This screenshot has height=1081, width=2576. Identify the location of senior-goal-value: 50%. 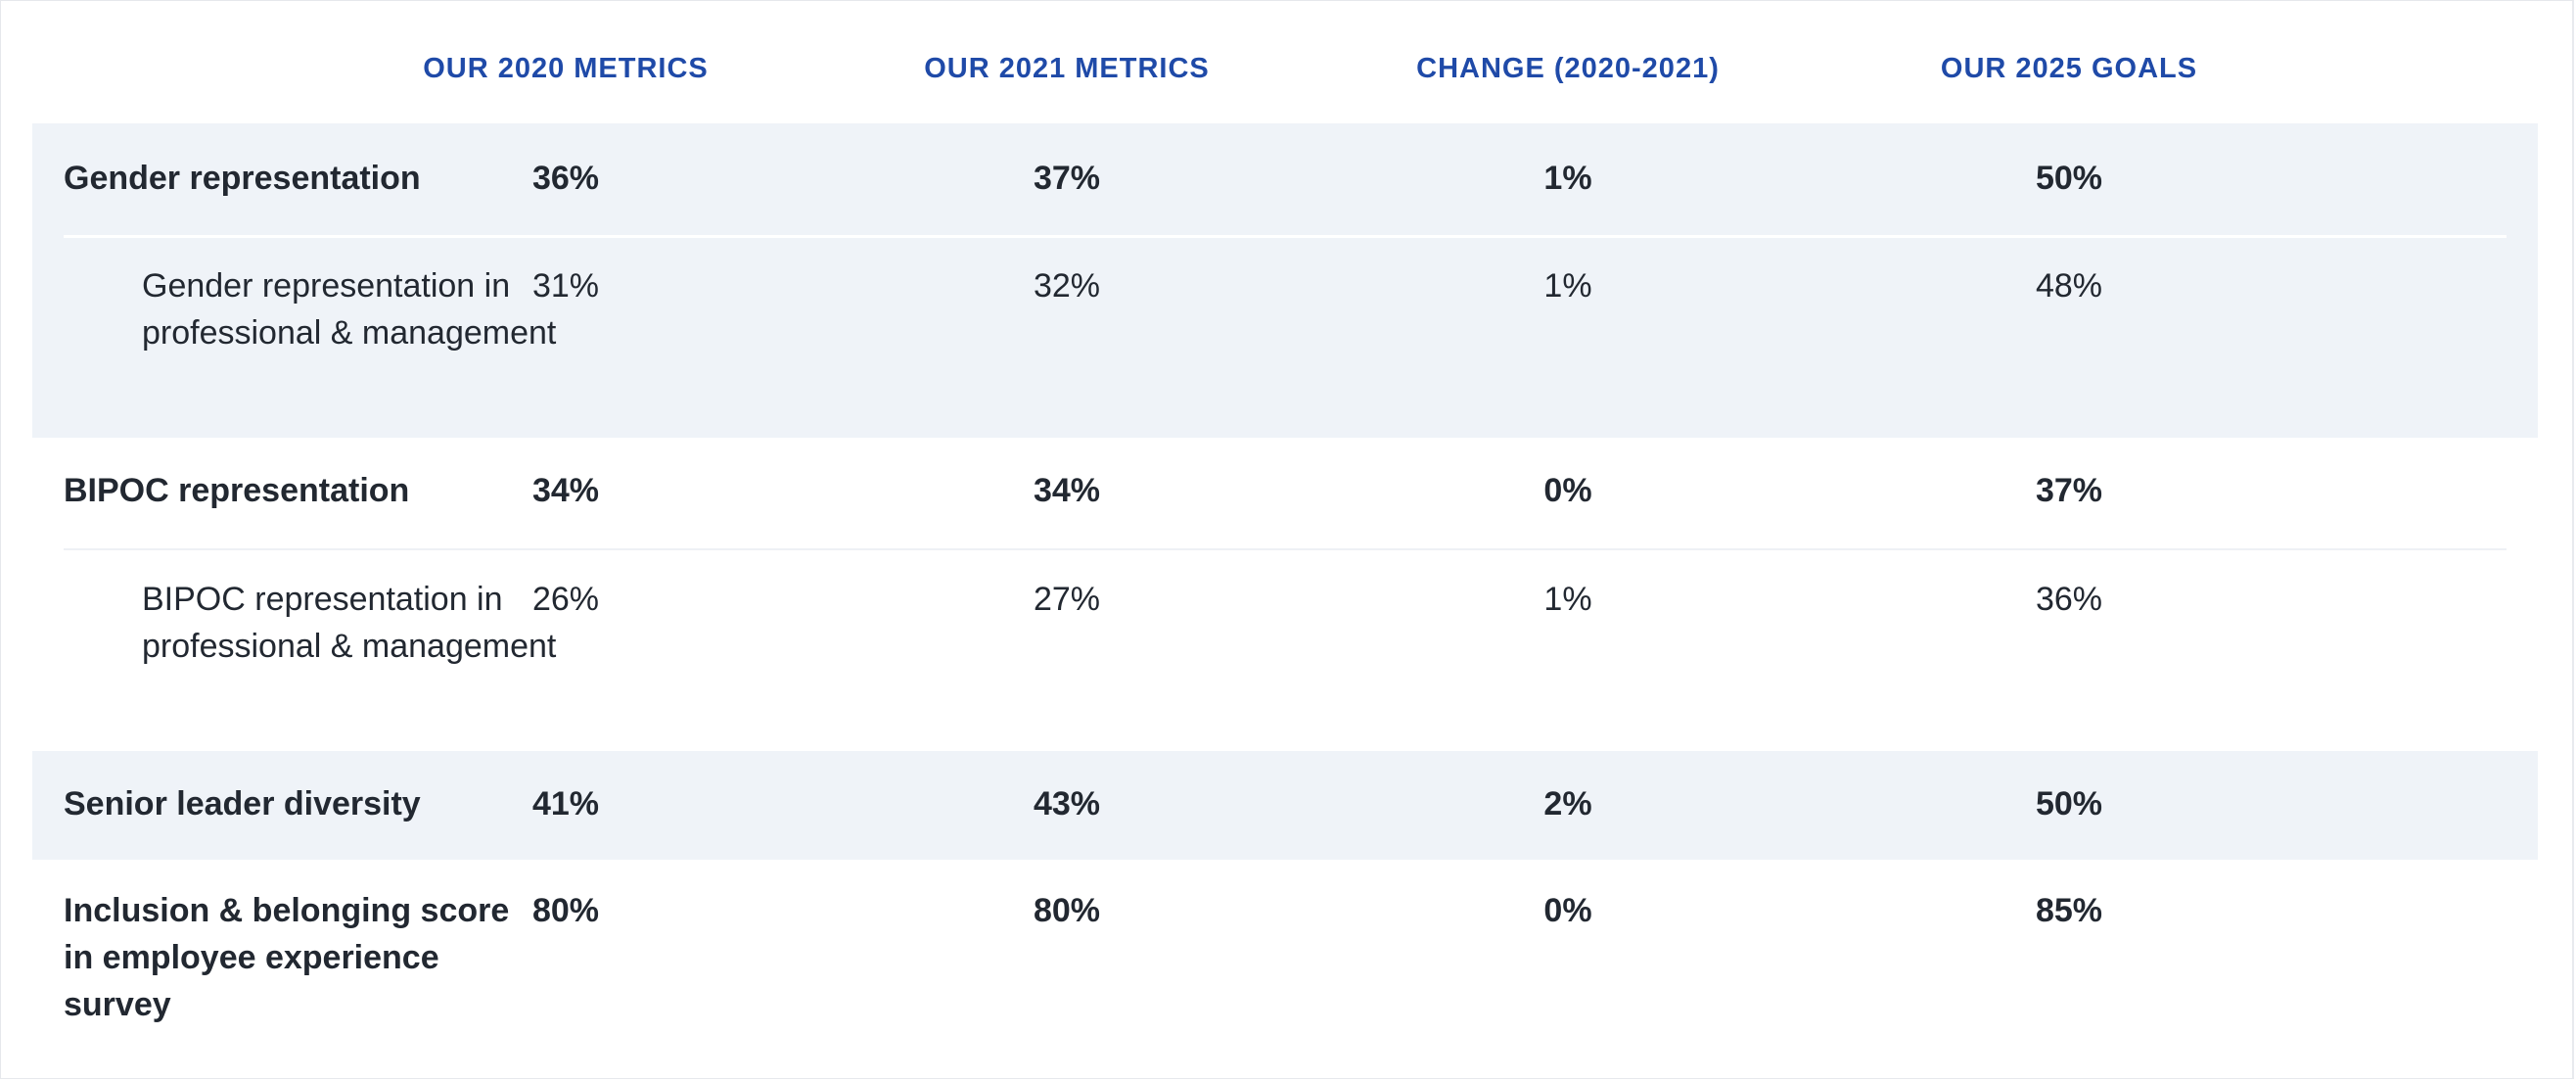
(2069, 803).